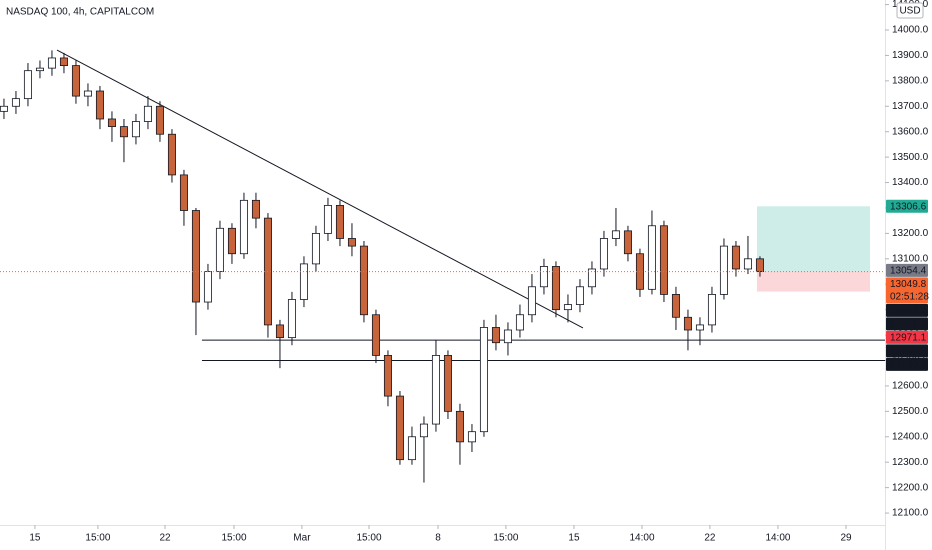  Describe the element at coordinates (910, 80) in the screenshot. I see `y-tick-label: 13800.0` at that location.